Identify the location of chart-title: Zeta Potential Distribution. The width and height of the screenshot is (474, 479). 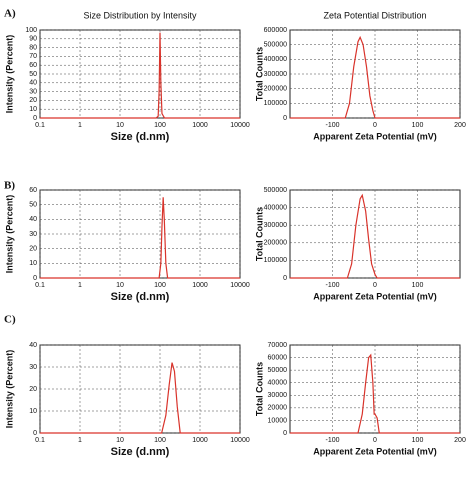
(374, 15).